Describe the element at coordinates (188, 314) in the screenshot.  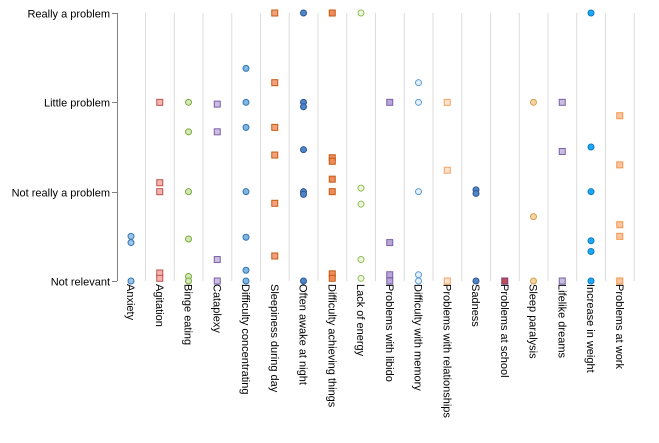
I see `x-tick-label: Binge eating` at that location.